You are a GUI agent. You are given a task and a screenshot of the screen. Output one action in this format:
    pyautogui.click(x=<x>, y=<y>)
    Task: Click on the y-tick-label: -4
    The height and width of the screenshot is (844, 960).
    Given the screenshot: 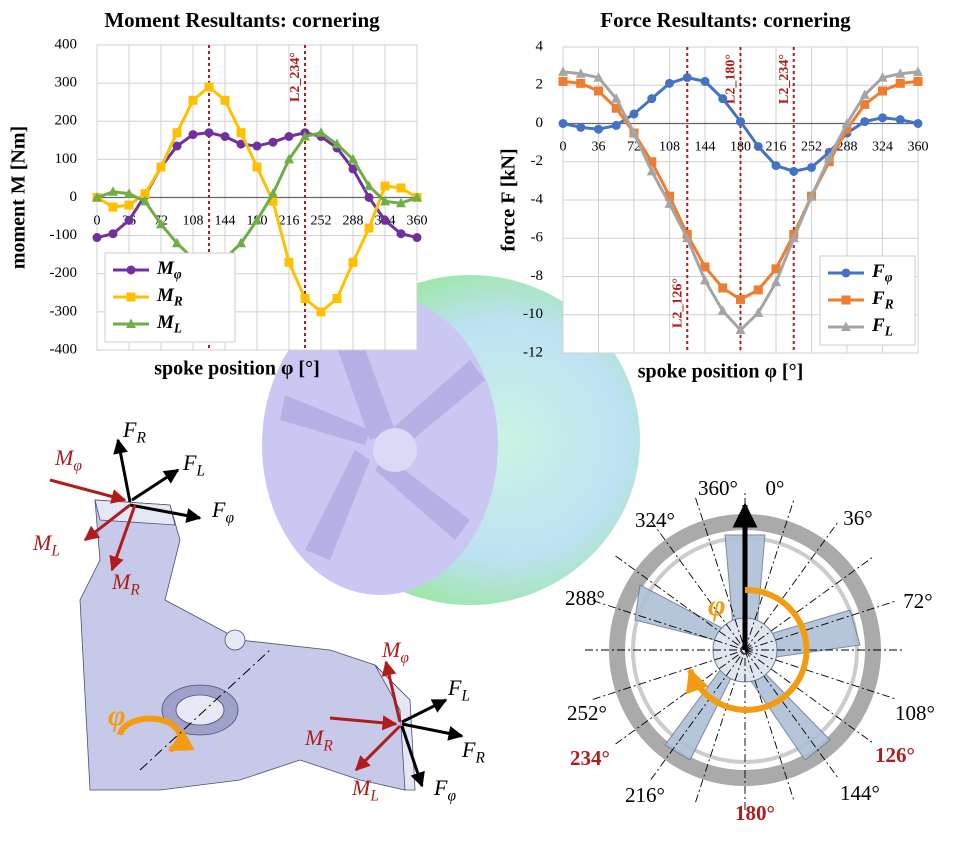 What is the action you would take?
    pyautogui.click(x=537, y=199)
    